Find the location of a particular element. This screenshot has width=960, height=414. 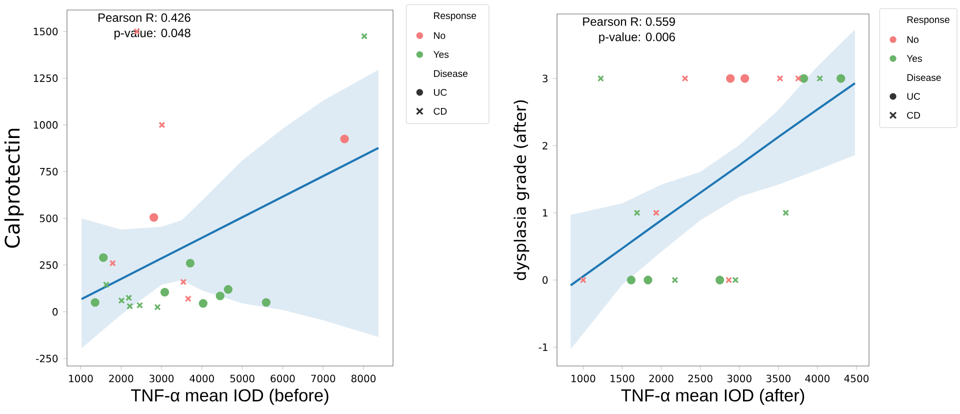

annotation: Pearson R: 0.426 is located at coordinates (144, 17).